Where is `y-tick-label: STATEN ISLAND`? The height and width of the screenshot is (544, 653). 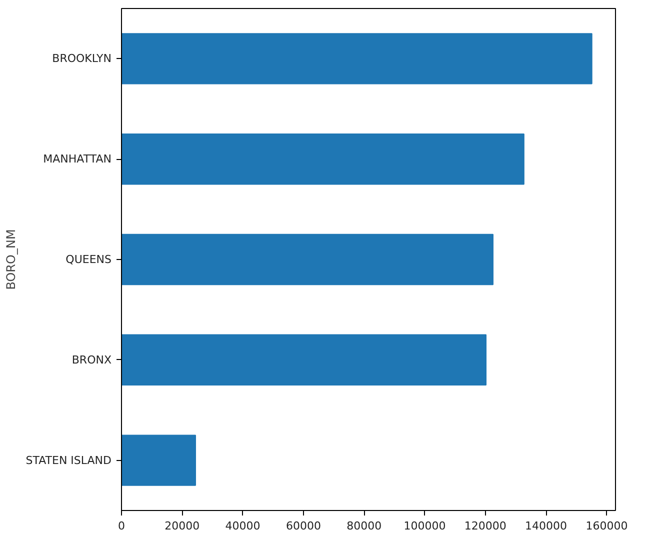 y-tick-label: STATEN ISLAND is located at coordinates (69, 460).